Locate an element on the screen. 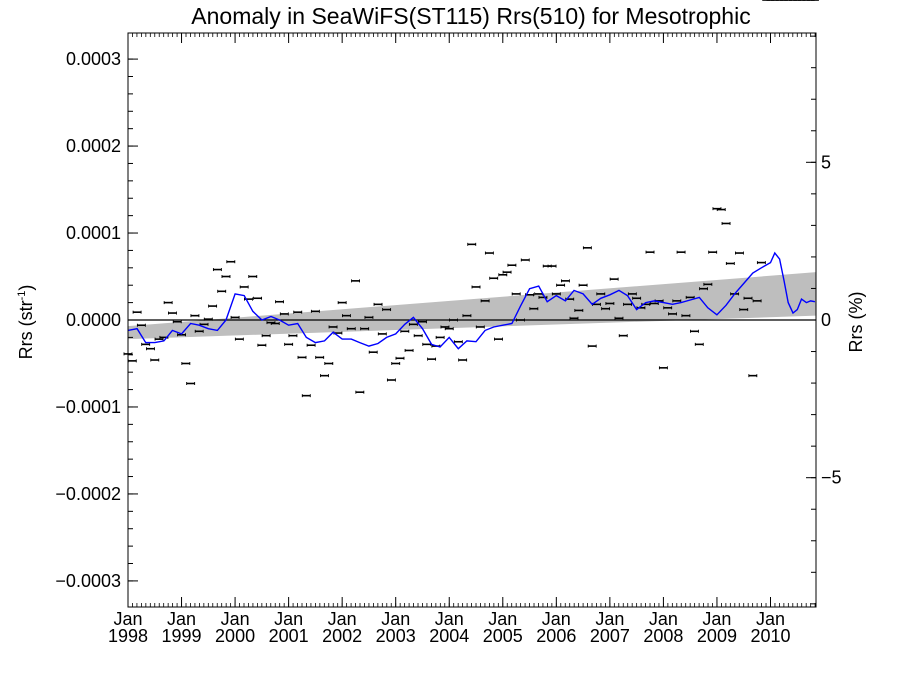  y-left-tick-label: 0.0001 is located at coordinates (93, 233).